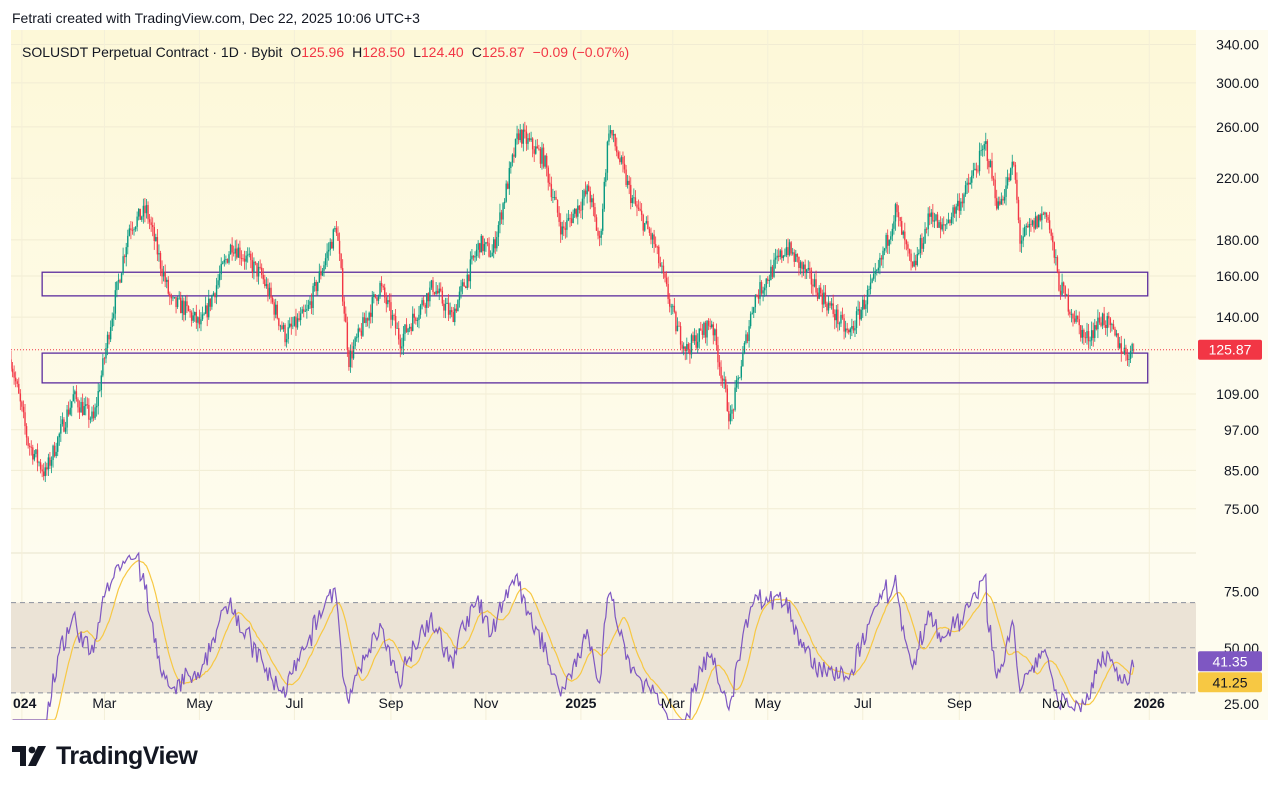 This screenshot has width=1280, height=792. What do you see at coordinates (152, 52) in the screenshot?
I see `symbol-label: SOLUSDT Perpetual Contract · 1D · Bybit` at bounding box center [152, 52].